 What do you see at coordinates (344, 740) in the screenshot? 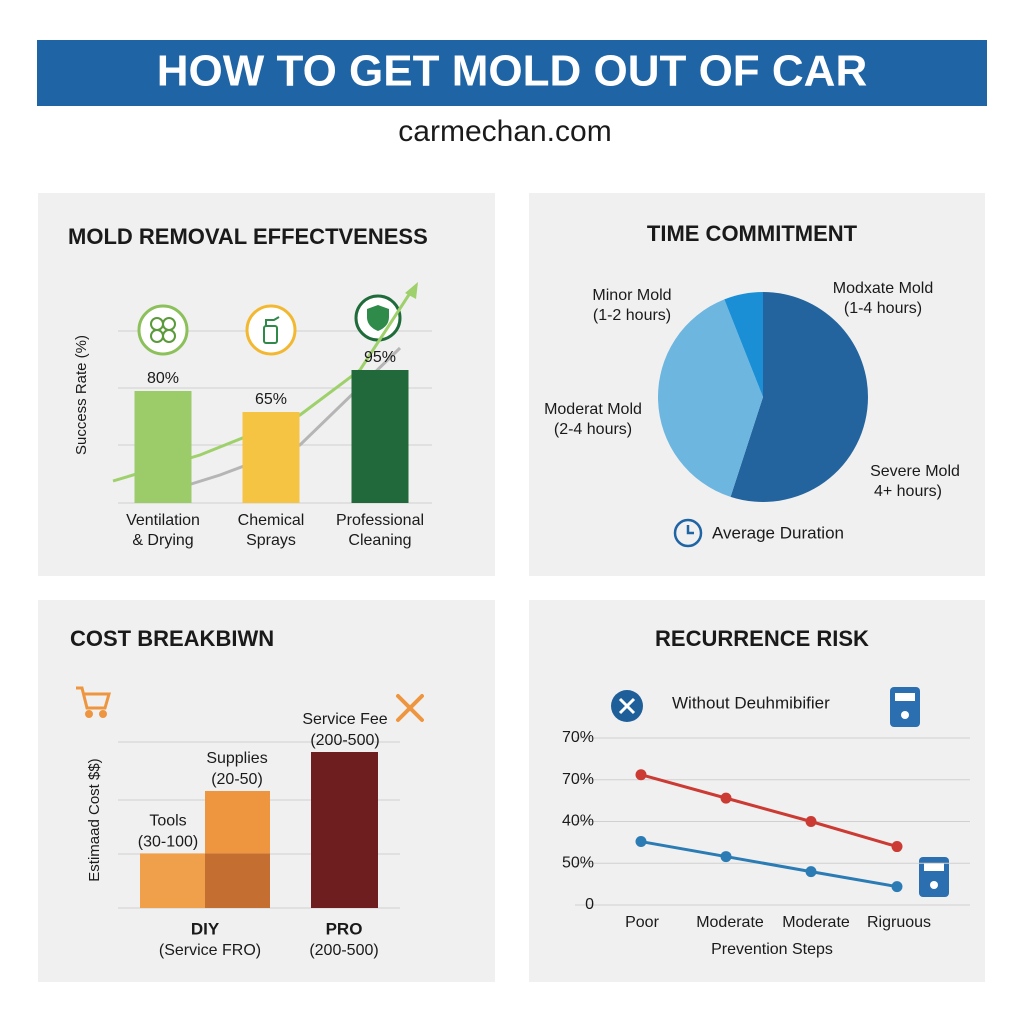
I see `segment-range: (200-500)` at bounding box center [344, 740].